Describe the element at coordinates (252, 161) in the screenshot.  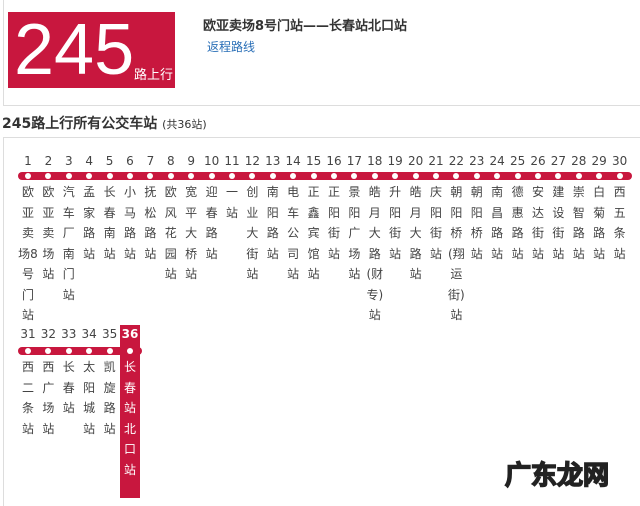
I see `station-number: 12` at that location.